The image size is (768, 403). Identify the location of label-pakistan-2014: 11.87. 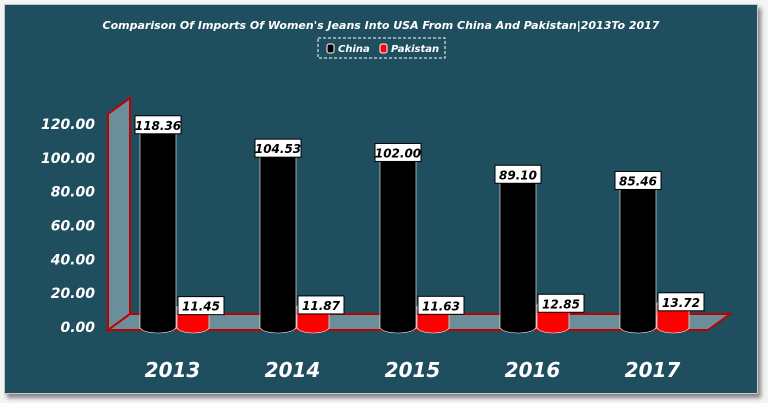
(321, 305).